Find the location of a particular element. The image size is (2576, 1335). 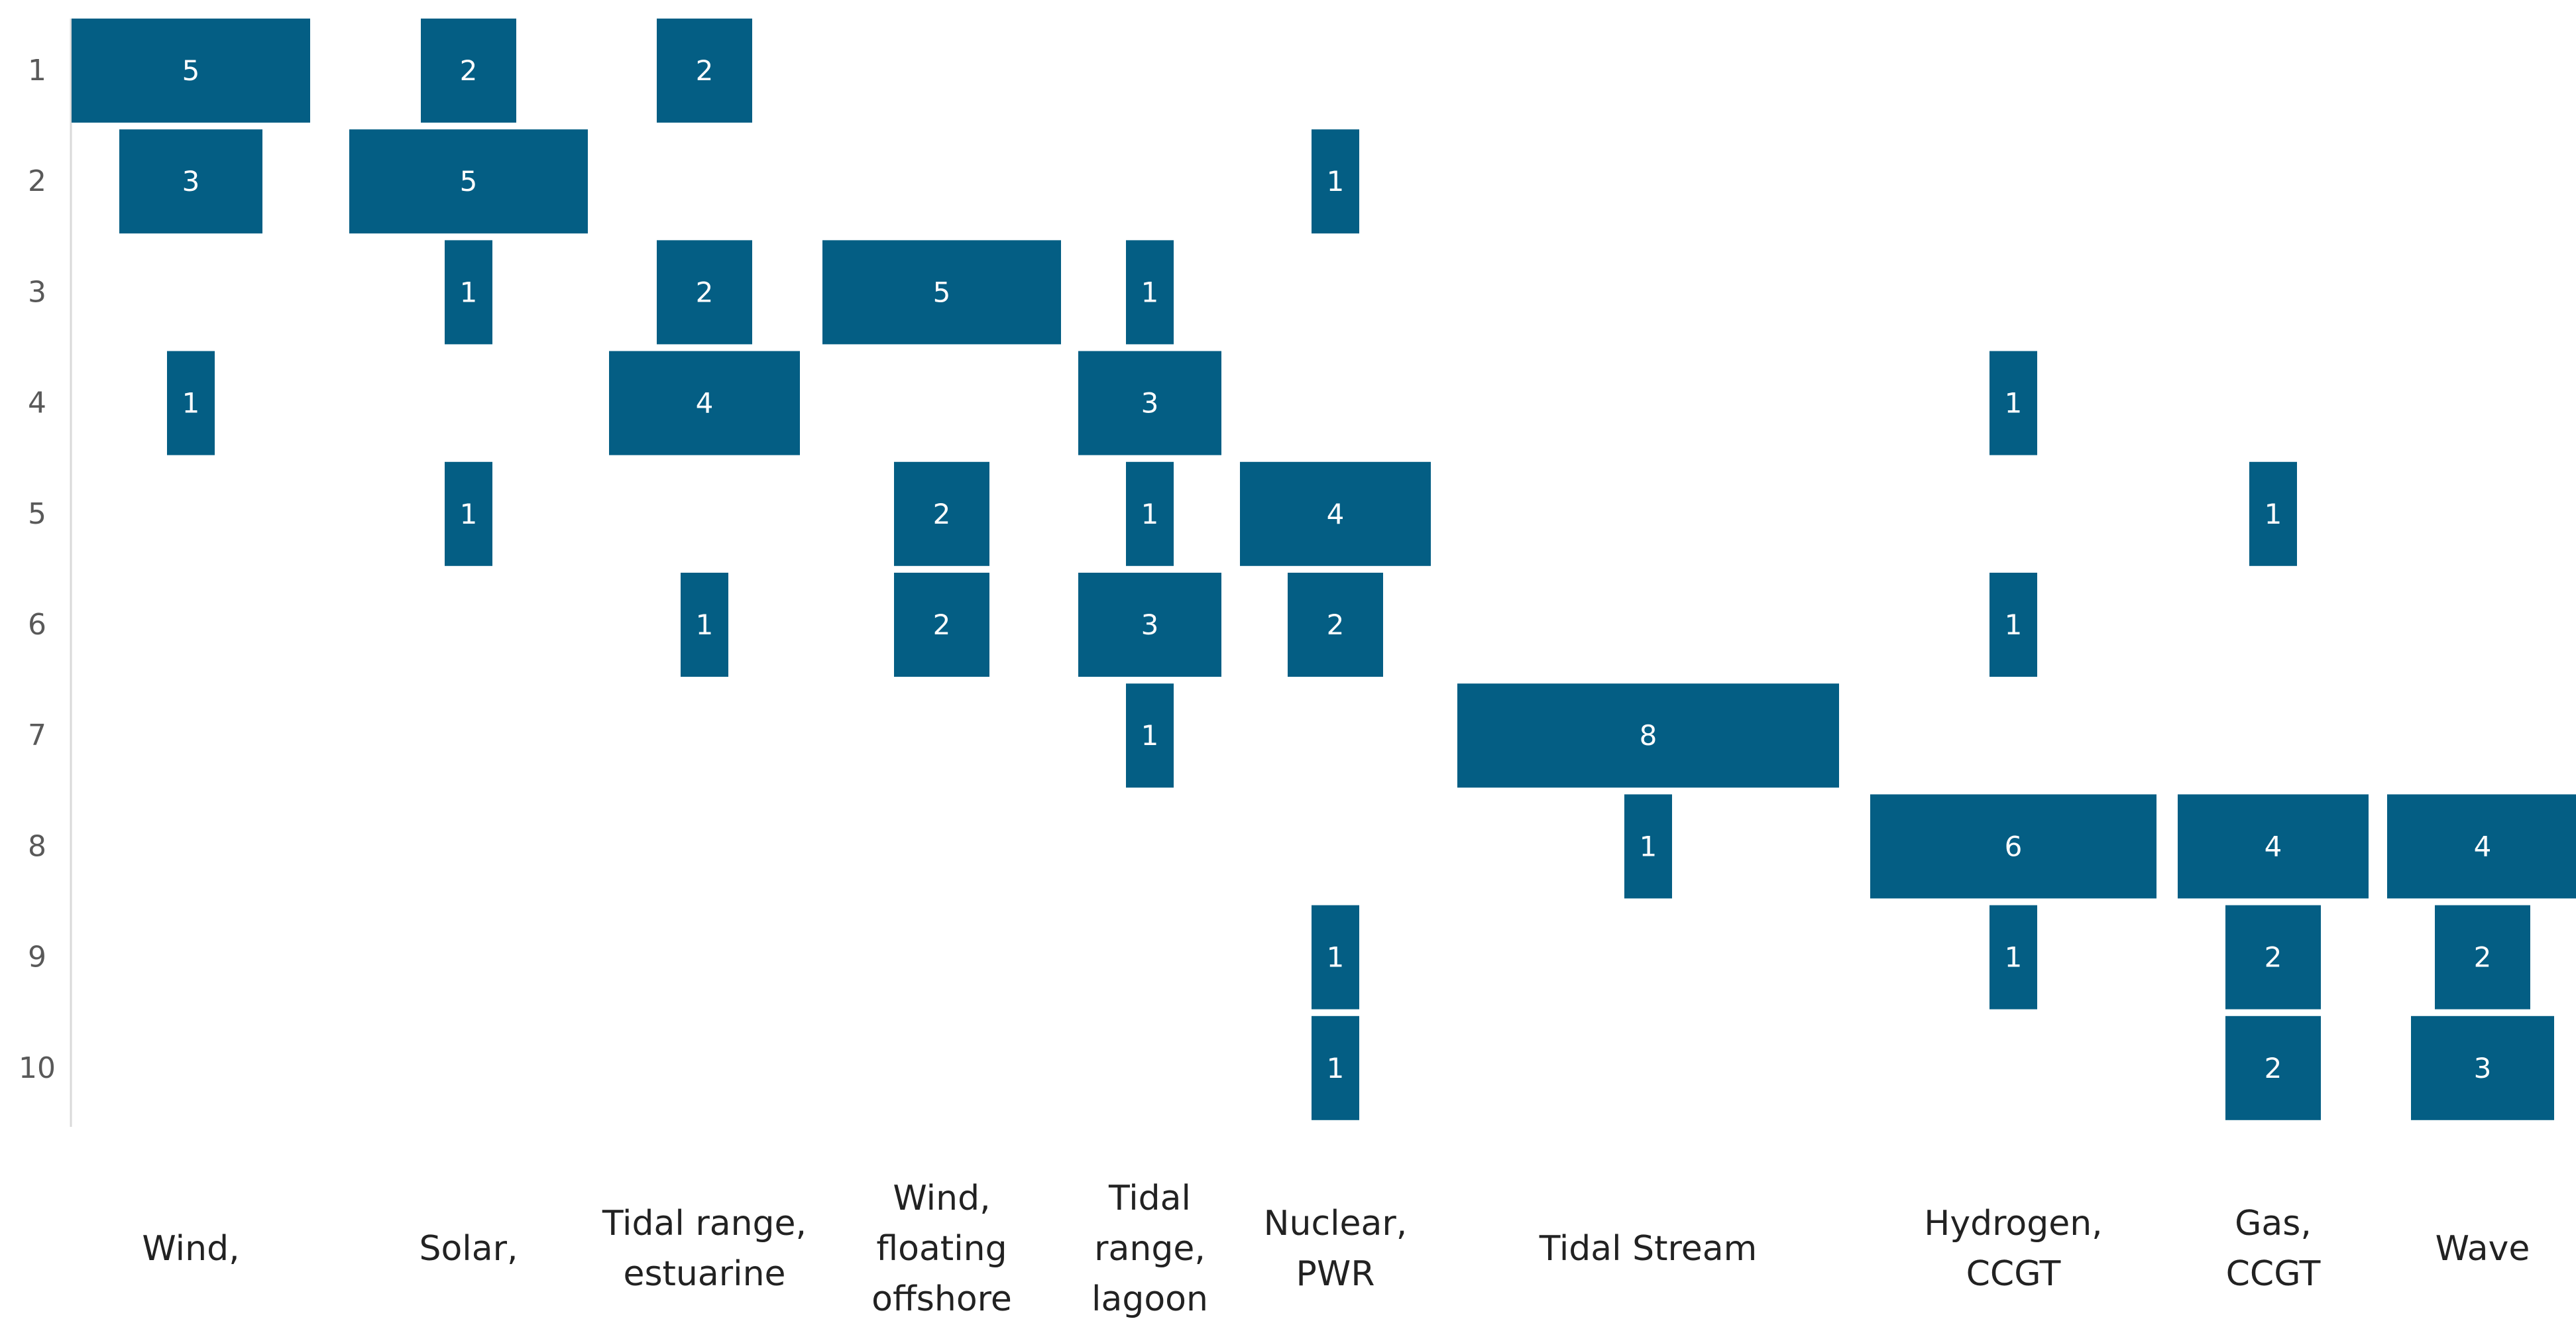

category-label-line: floating is located at coordinates (942, 1249).